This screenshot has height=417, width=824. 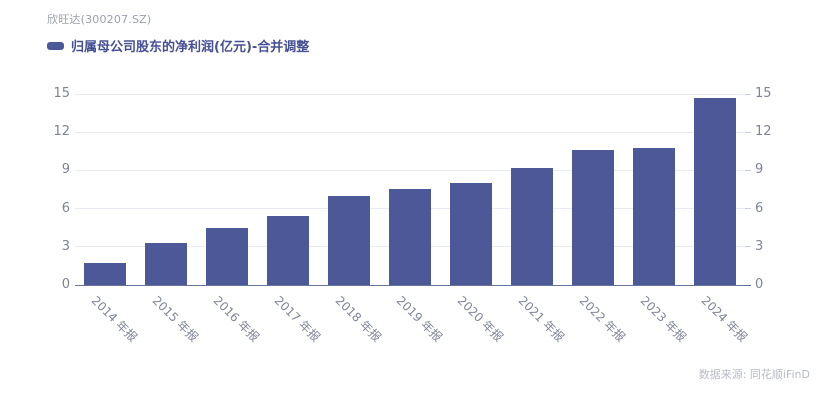 I want to click on x-axis-tick-label: 2014 年报, so click(x=115, y=319).